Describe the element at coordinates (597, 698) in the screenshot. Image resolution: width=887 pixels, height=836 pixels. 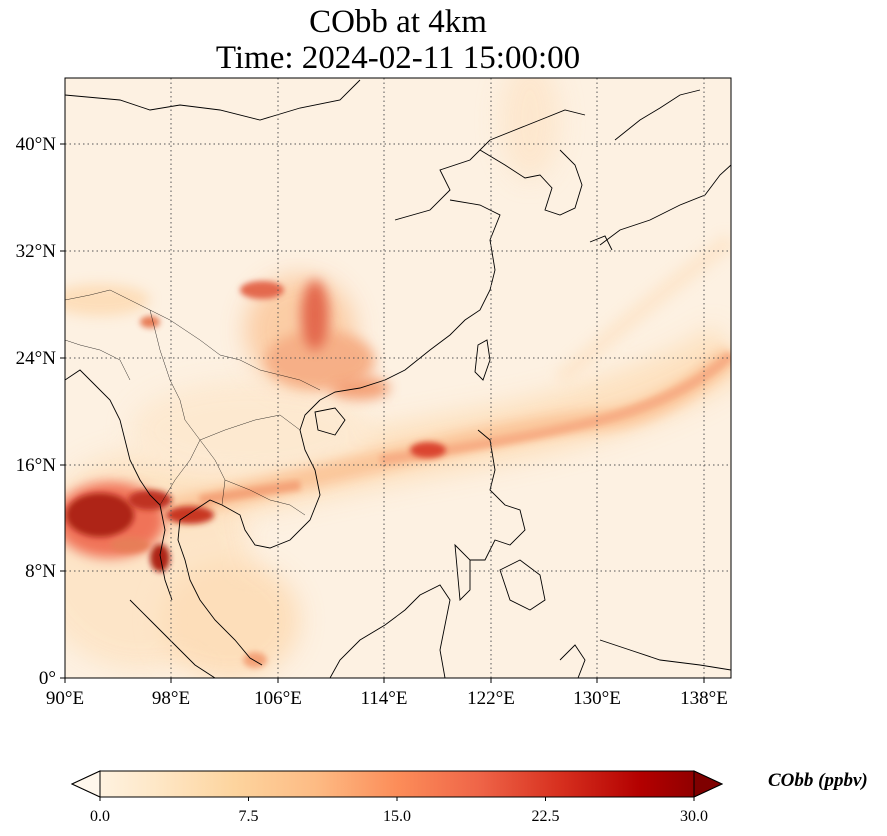
I see `lon-tick-130: 130°E` at that location.